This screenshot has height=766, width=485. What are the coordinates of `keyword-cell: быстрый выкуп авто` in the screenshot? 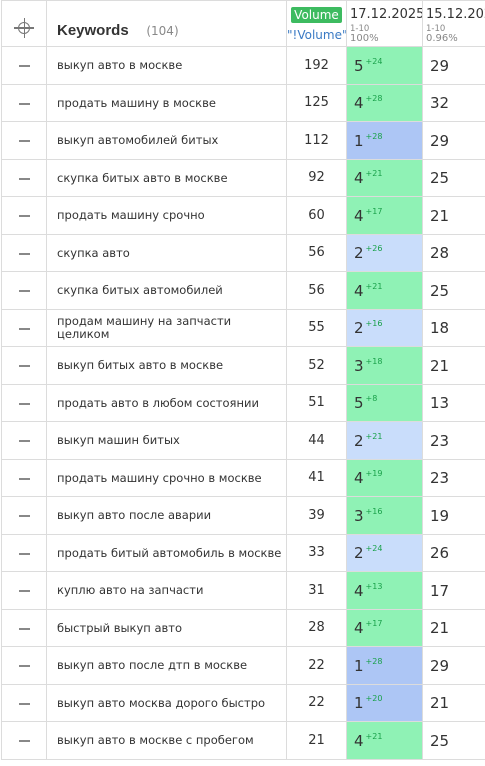 It's located at (166, 627).